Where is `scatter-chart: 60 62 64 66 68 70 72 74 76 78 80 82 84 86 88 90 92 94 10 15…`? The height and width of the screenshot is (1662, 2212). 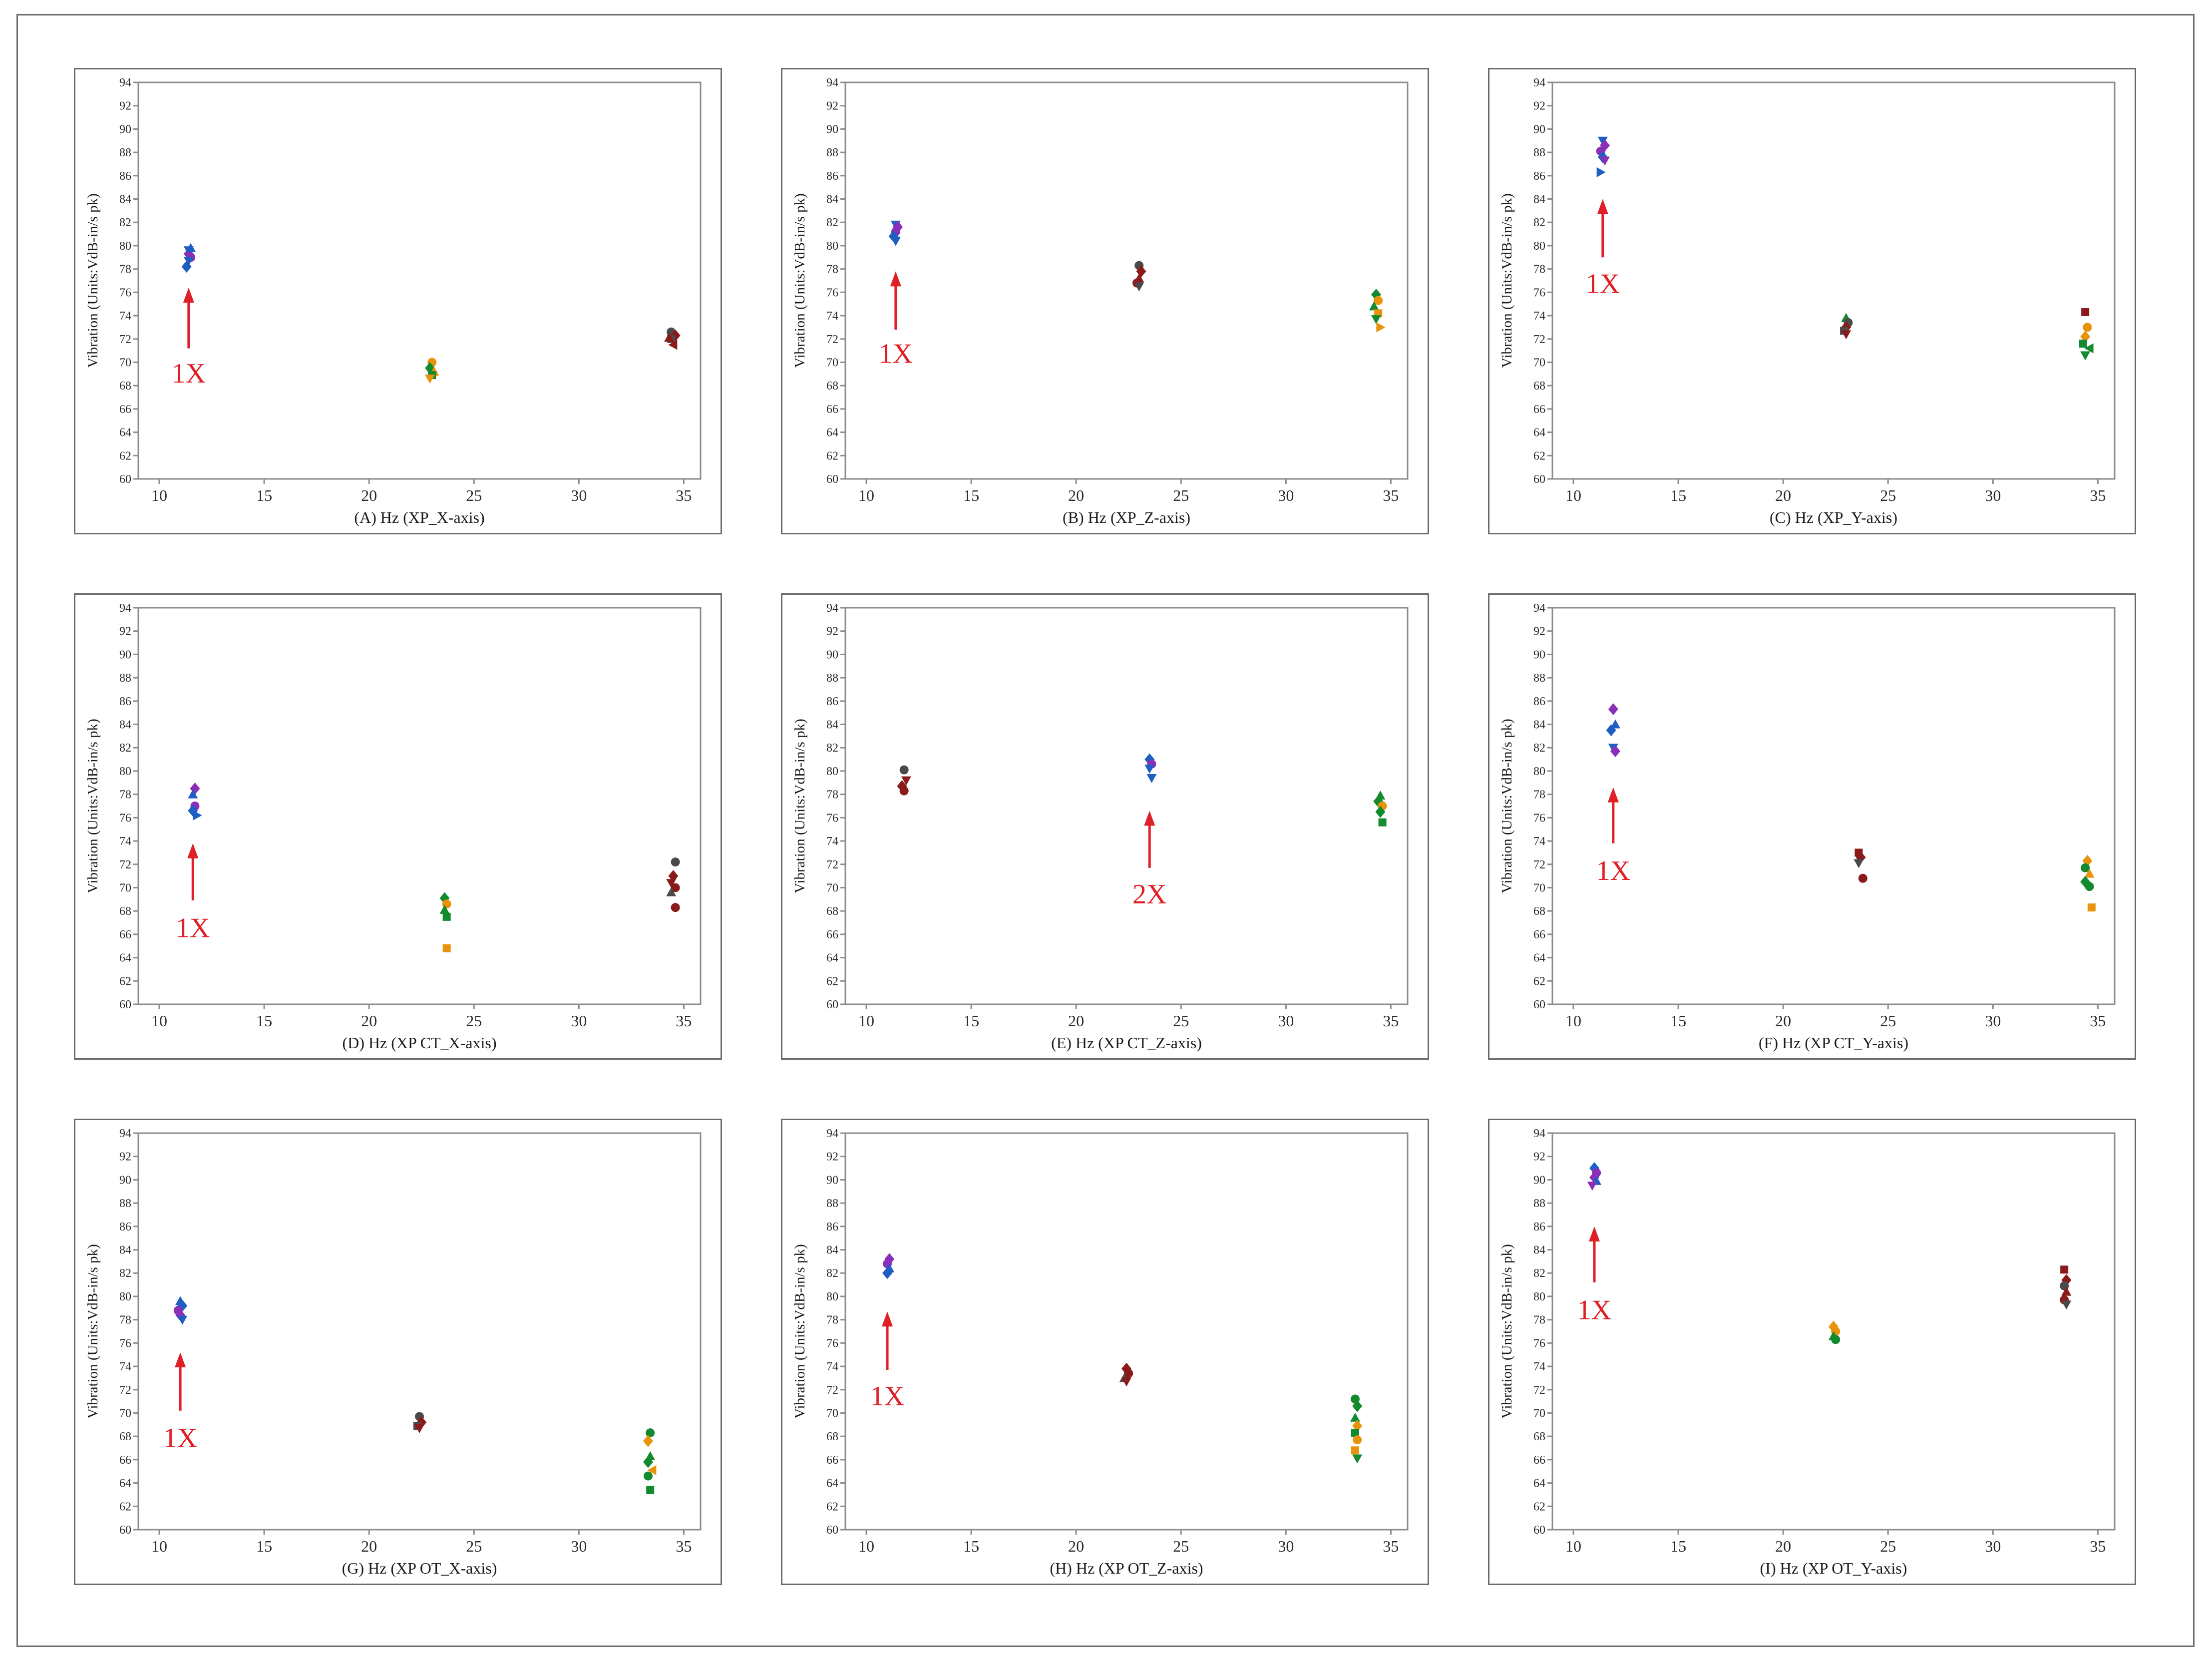 scatter-chart: 60 62 64 66 68 70 72 74 76 78 80 82 84 86 88 90 92 94 10 15… is located at coordinates (1100, 1352).